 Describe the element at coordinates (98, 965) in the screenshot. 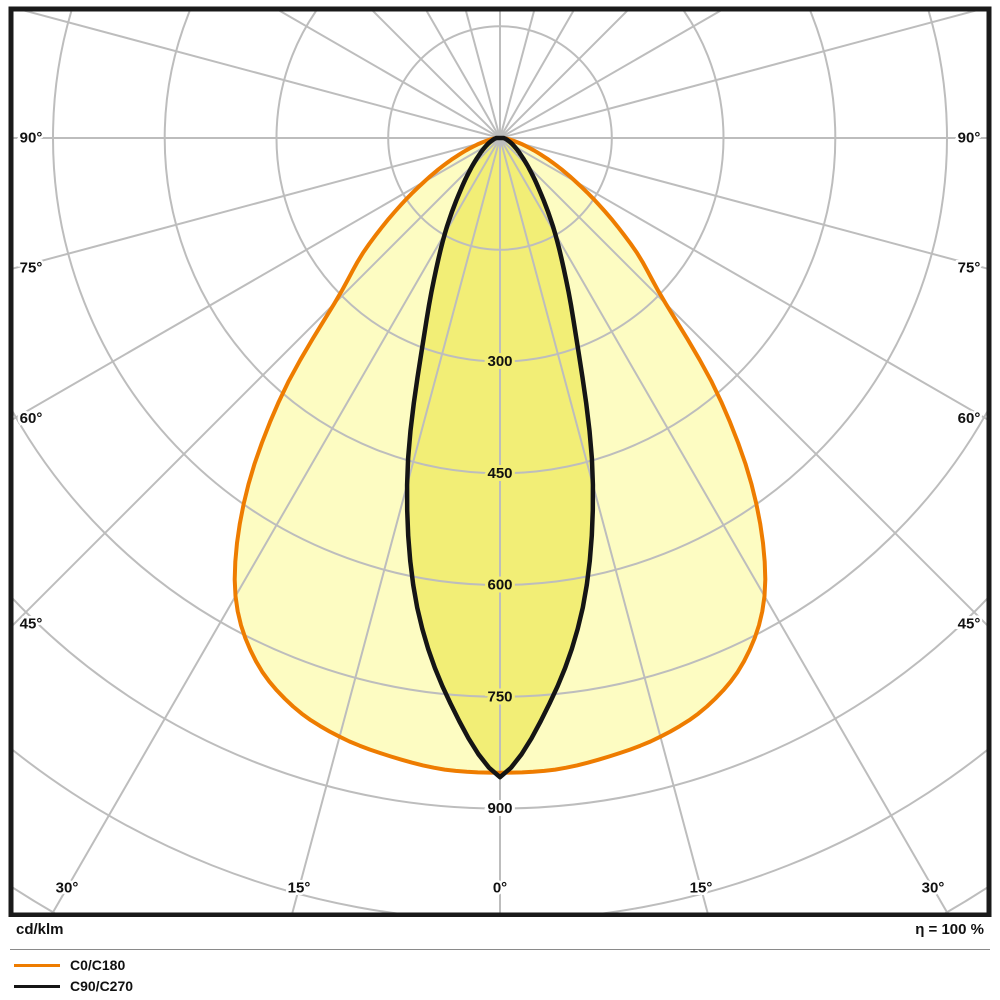

I see `c0-c180-label: C0/C180` at that location.